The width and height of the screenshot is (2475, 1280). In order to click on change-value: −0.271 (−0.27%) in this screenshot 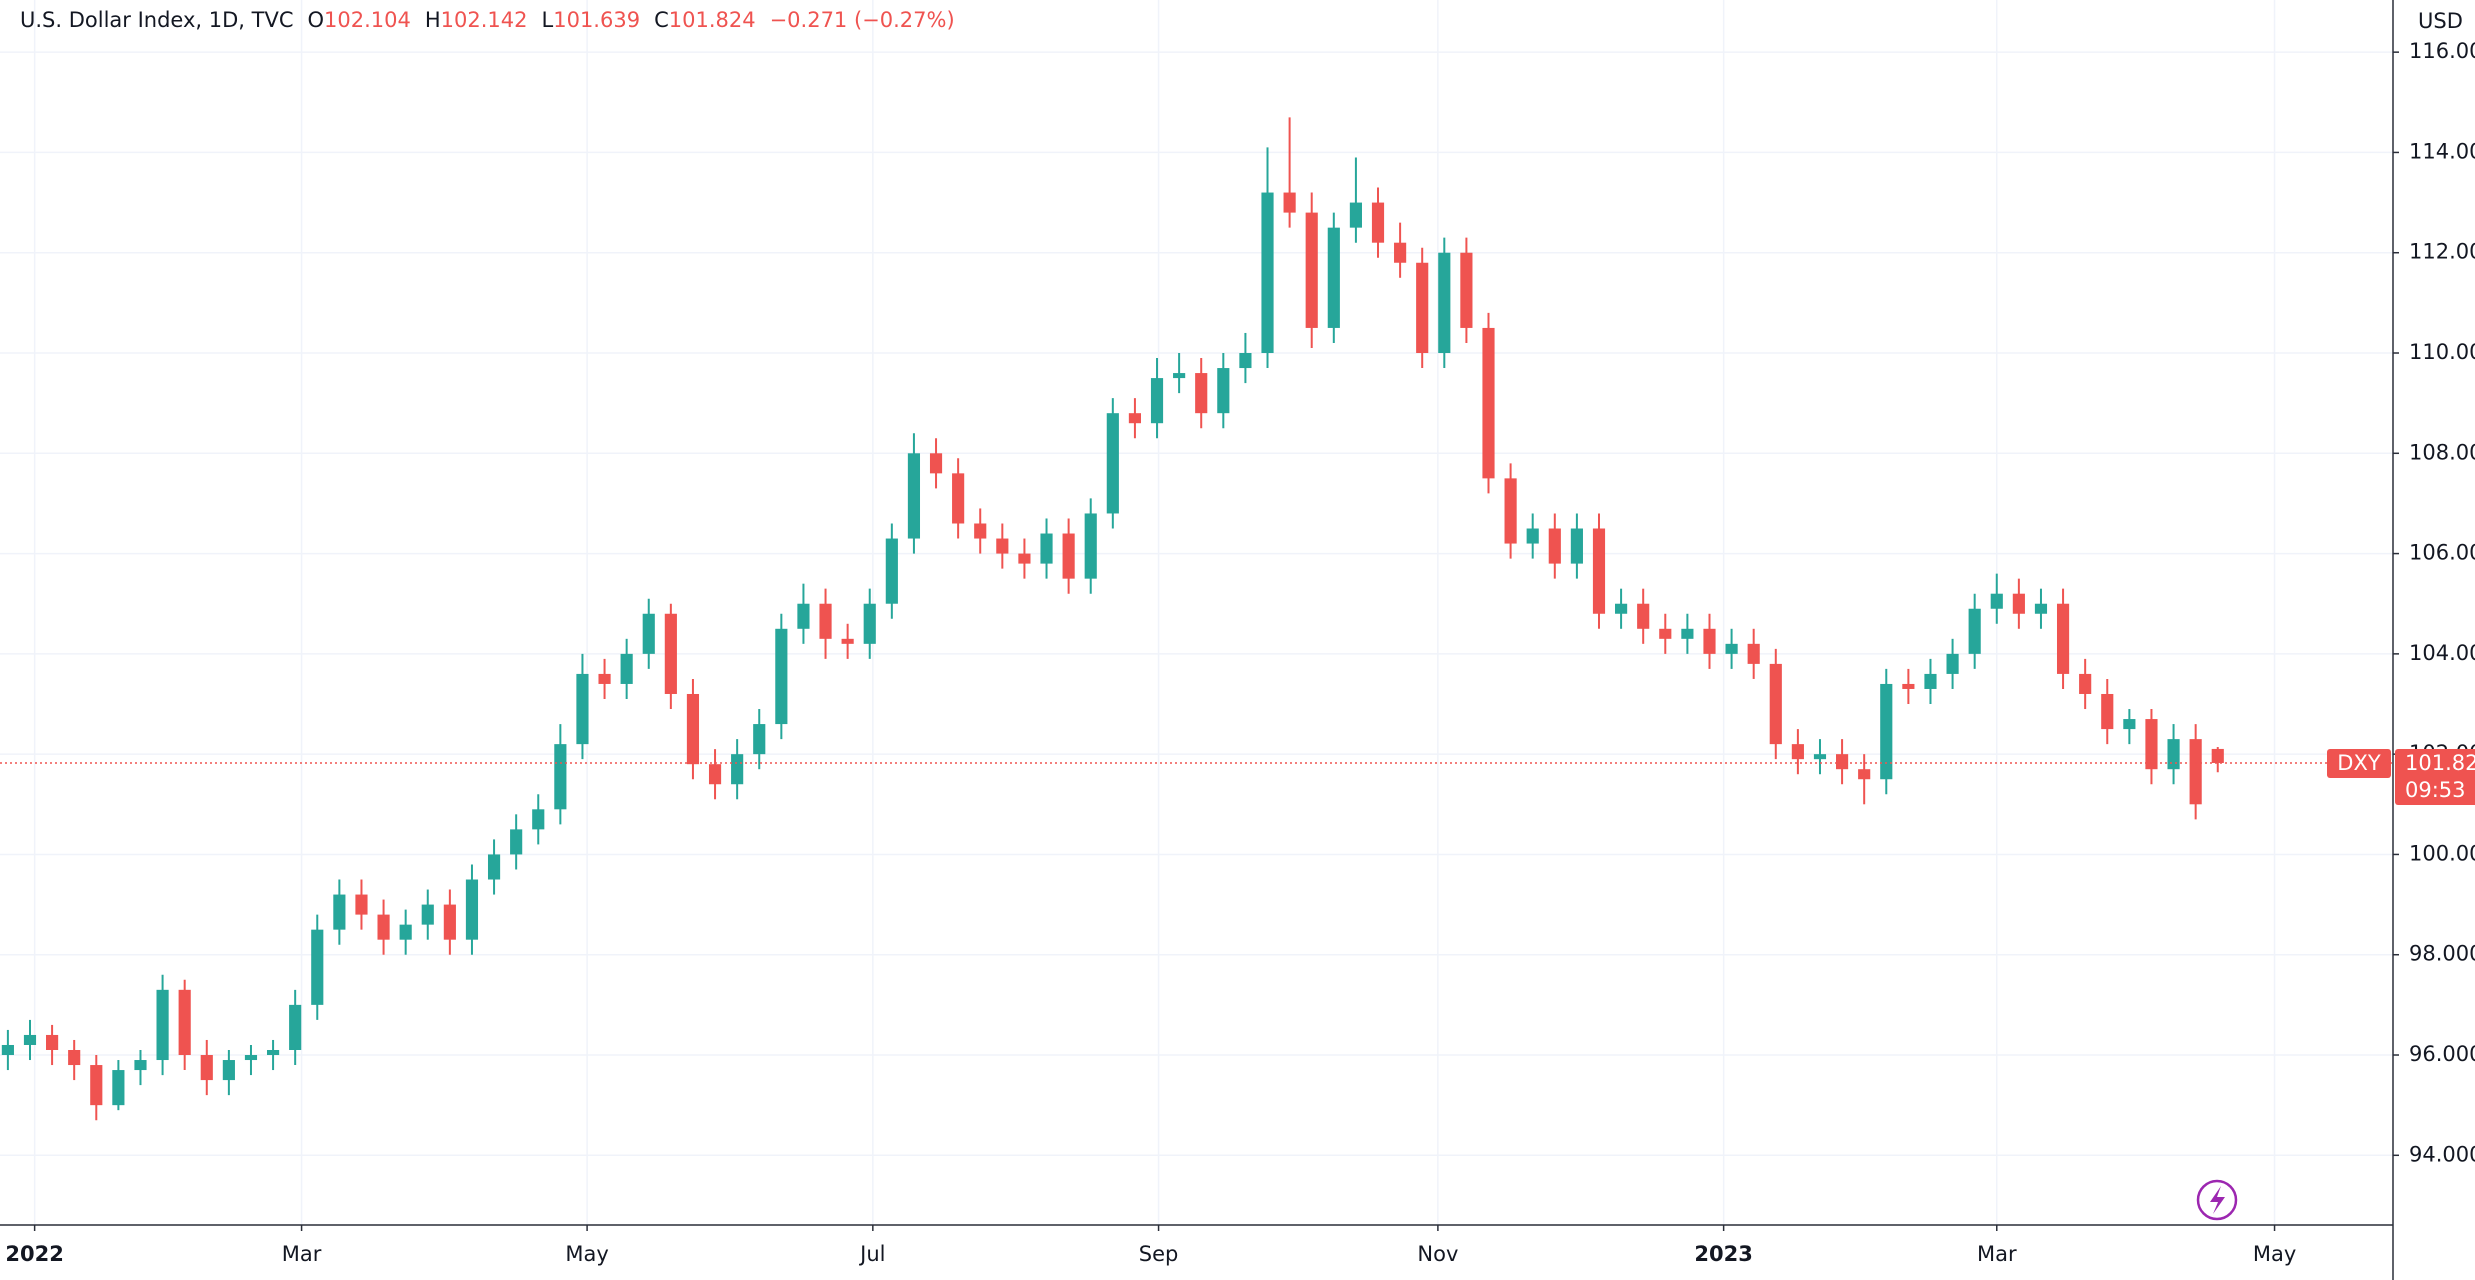, I will do `click(862, 20)`.